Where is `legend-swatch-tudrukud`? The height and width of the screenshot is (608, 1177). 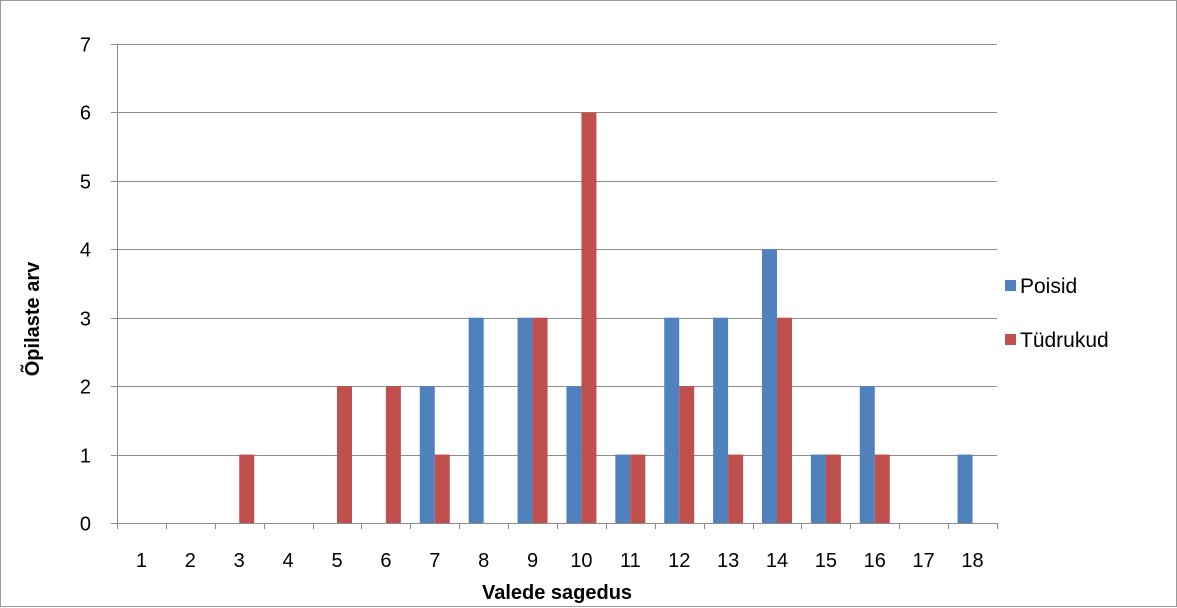
legend-swatch-tudrukud is located at coordinates (1010, 339).